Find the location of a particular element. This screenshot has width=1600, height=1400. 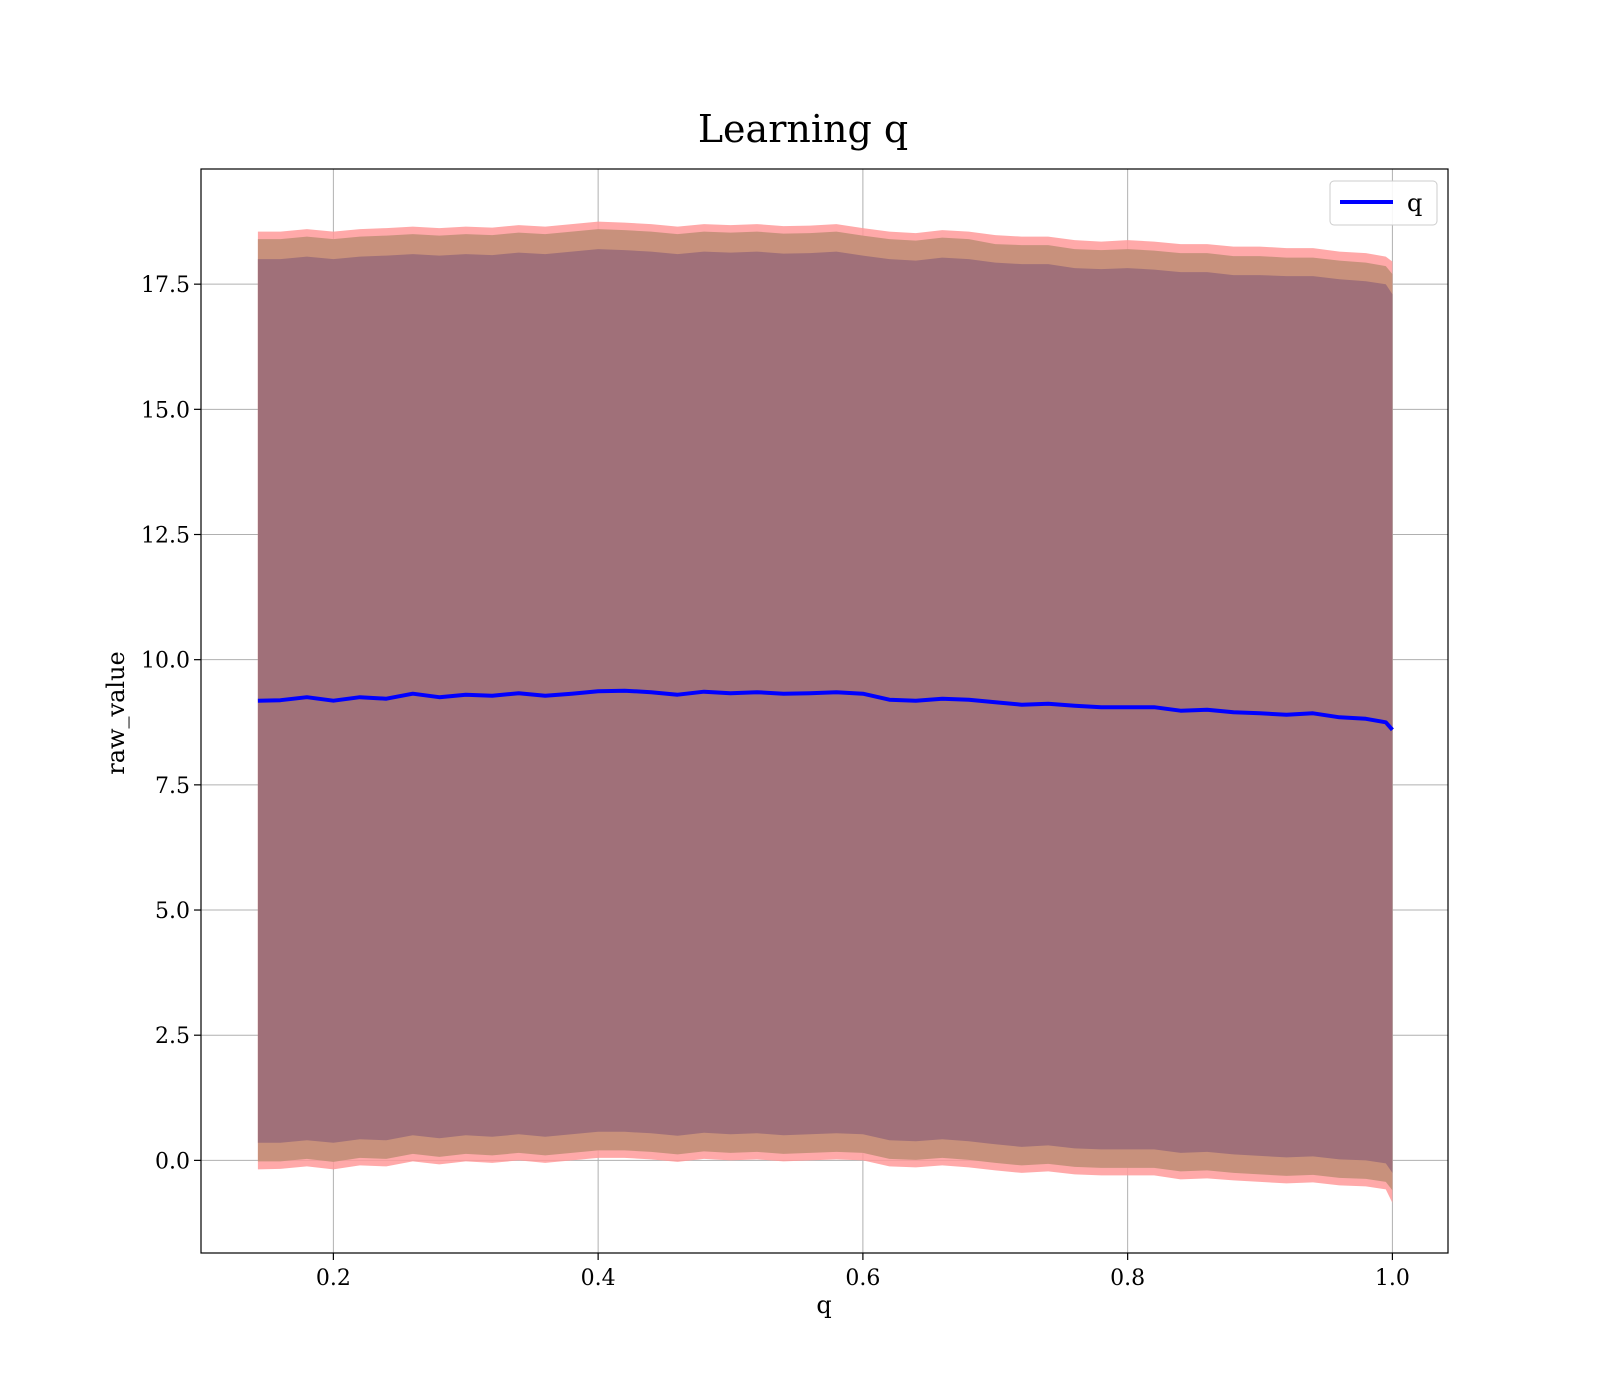

y-tick-label-1: 2.5 is located at coordinates (172, 1036).